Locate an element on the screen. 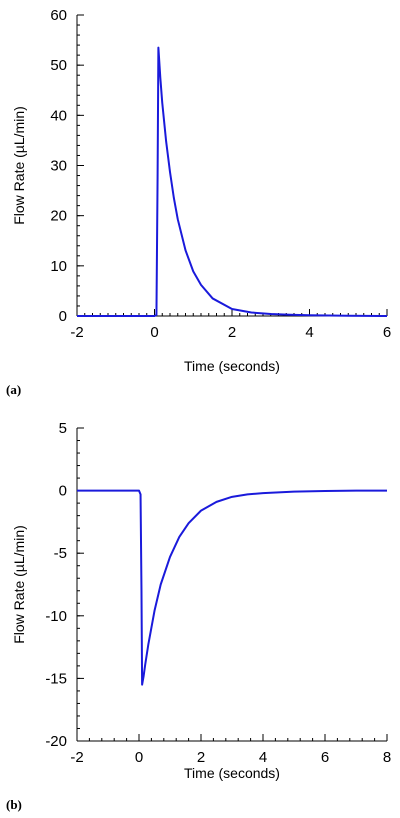 The height and width of the screenshot is (818, 400). panel-label: (a) is located at coordinates (13, 389).